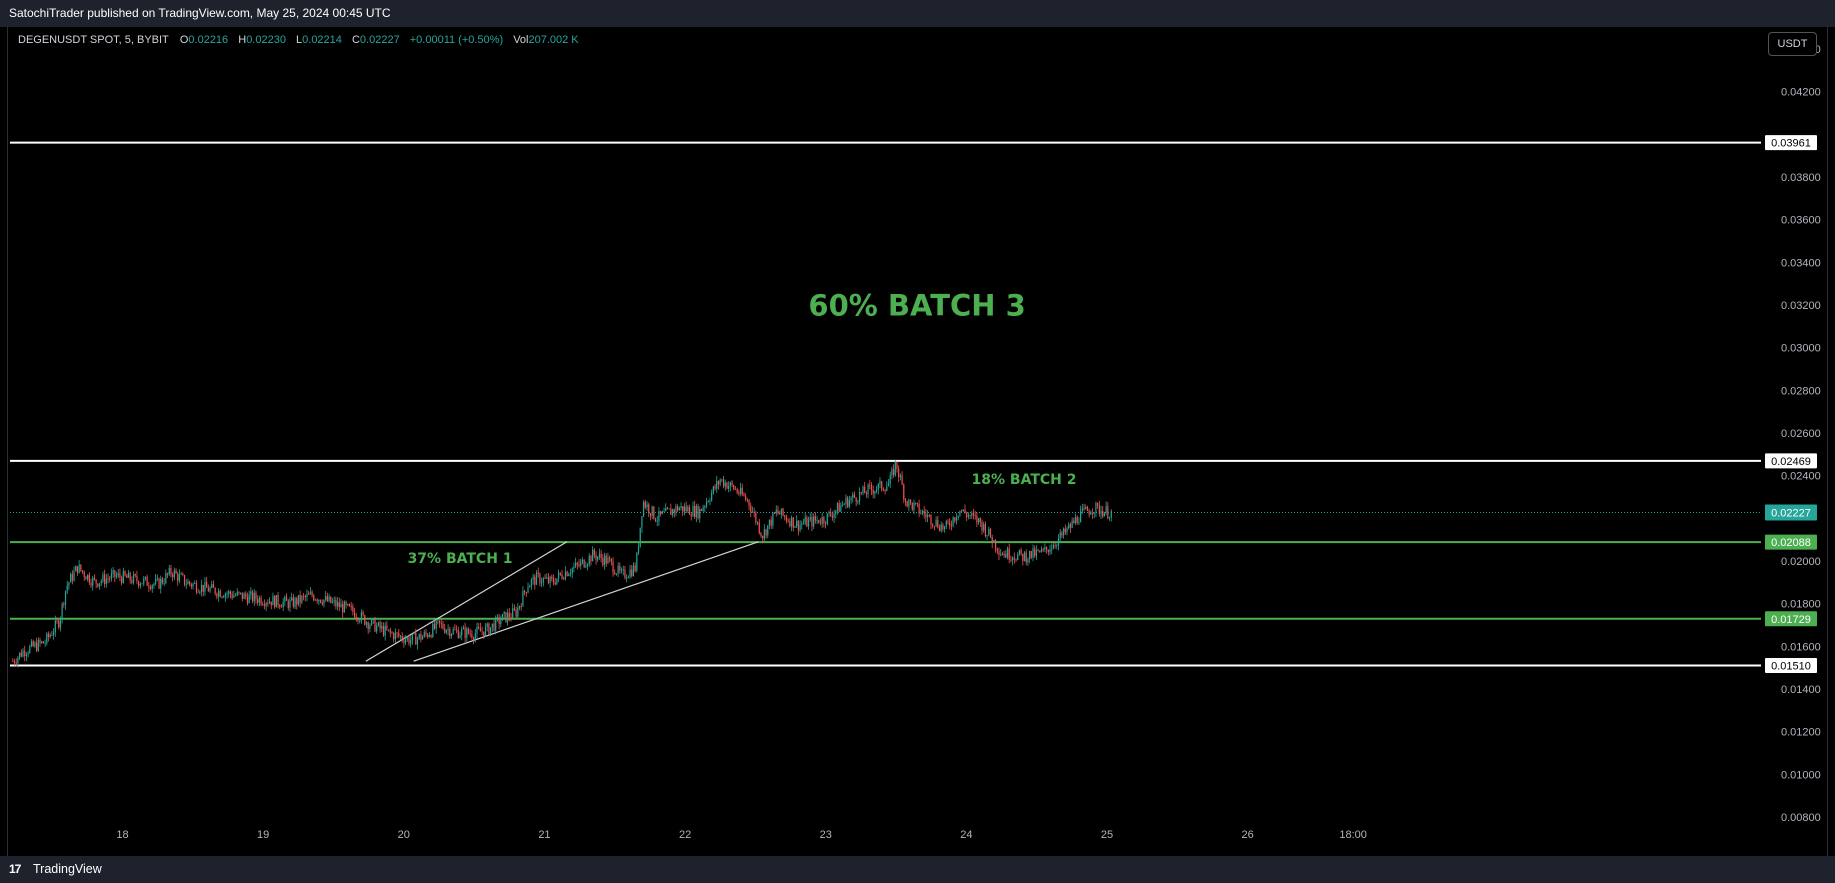  Describe the element at coordinates (184, 40) in the screenshot. I see `open-label: O` at that location.